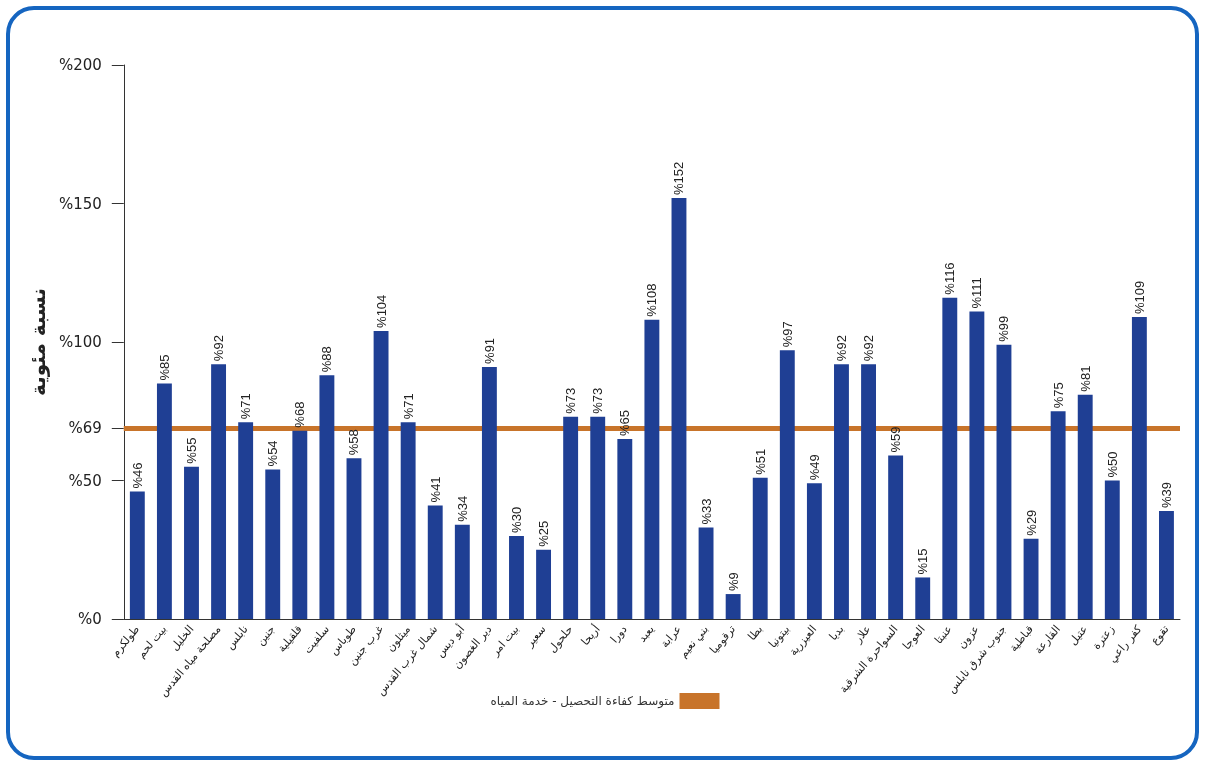 The image size is (1211, 772). What do you see at coordinates (273, 453) in the screenshot?
I see `data-label: %54` at bounding box center [273, 453].